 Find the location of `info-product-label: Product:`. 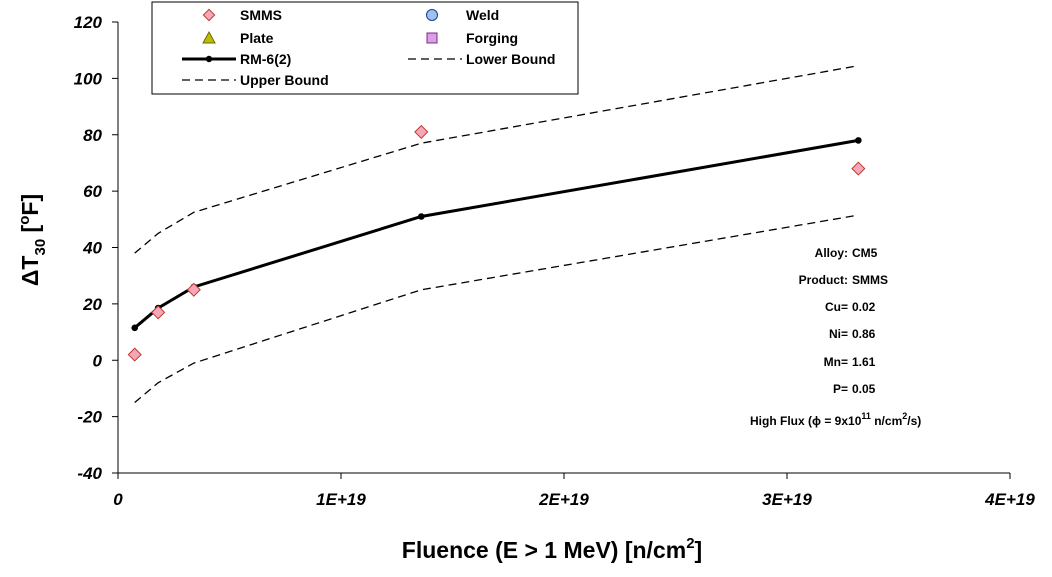

info-product-label: Product: is located at coordinates (823, 280).